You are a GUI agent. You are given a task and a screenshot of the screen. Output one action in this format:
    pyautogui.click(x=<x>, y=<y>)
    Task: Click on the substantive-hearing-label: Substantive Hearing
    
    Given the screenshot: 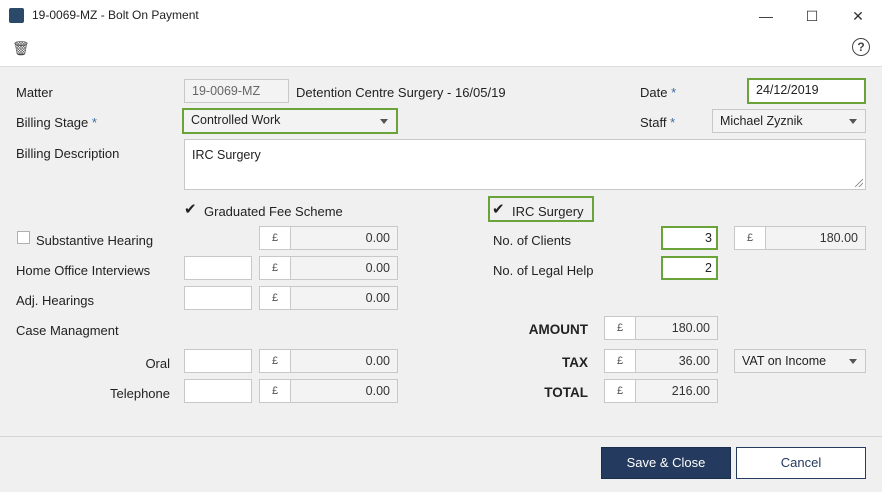 What is the action you would take?
    pyautogui.click(x=95, y=240)
    